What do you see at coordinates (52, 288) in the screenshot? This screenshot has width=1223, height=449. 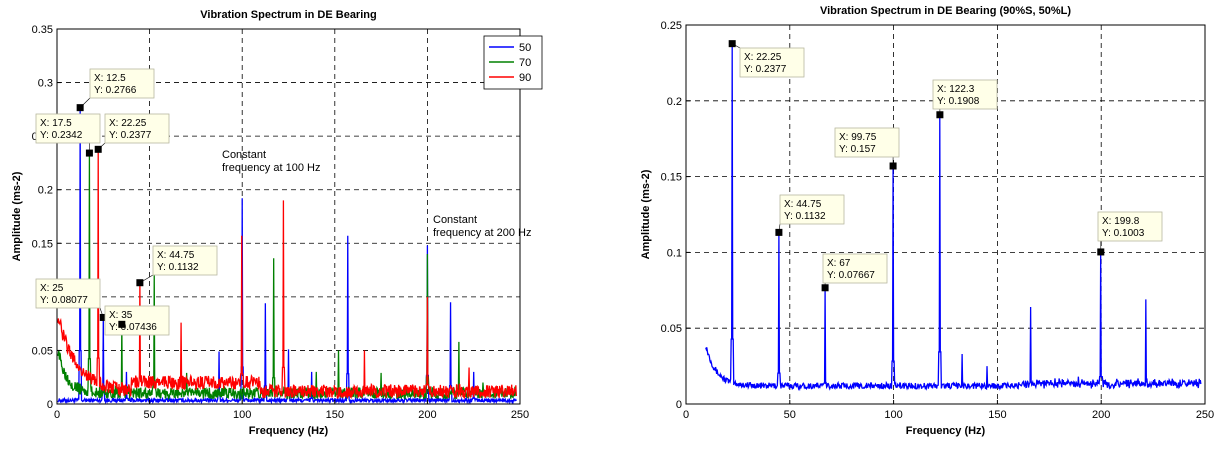 I see `datatip-text: X: 25` at bounding box center [52, 288].